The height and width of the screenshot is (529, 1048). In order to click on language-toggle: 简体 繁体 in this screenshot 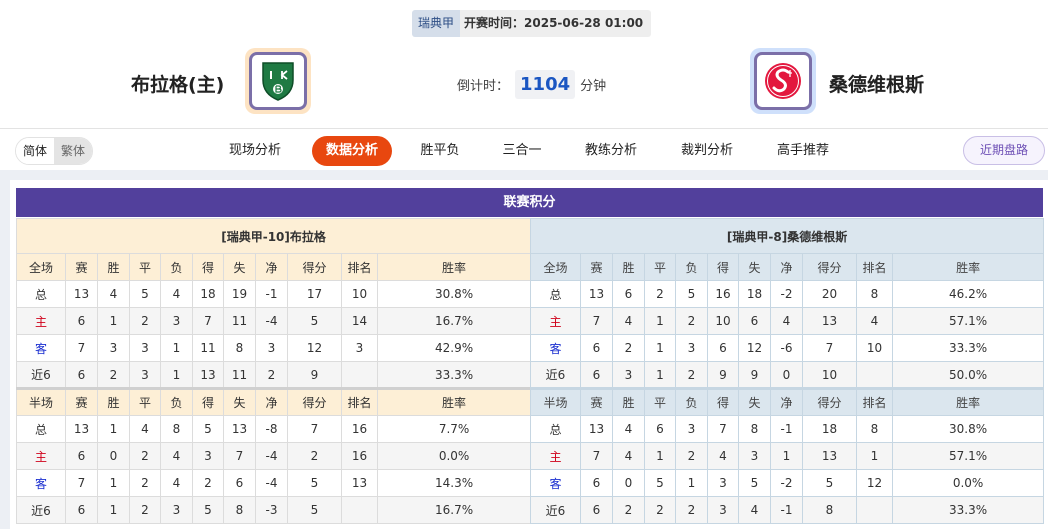, I will do `click(54, 151)`.